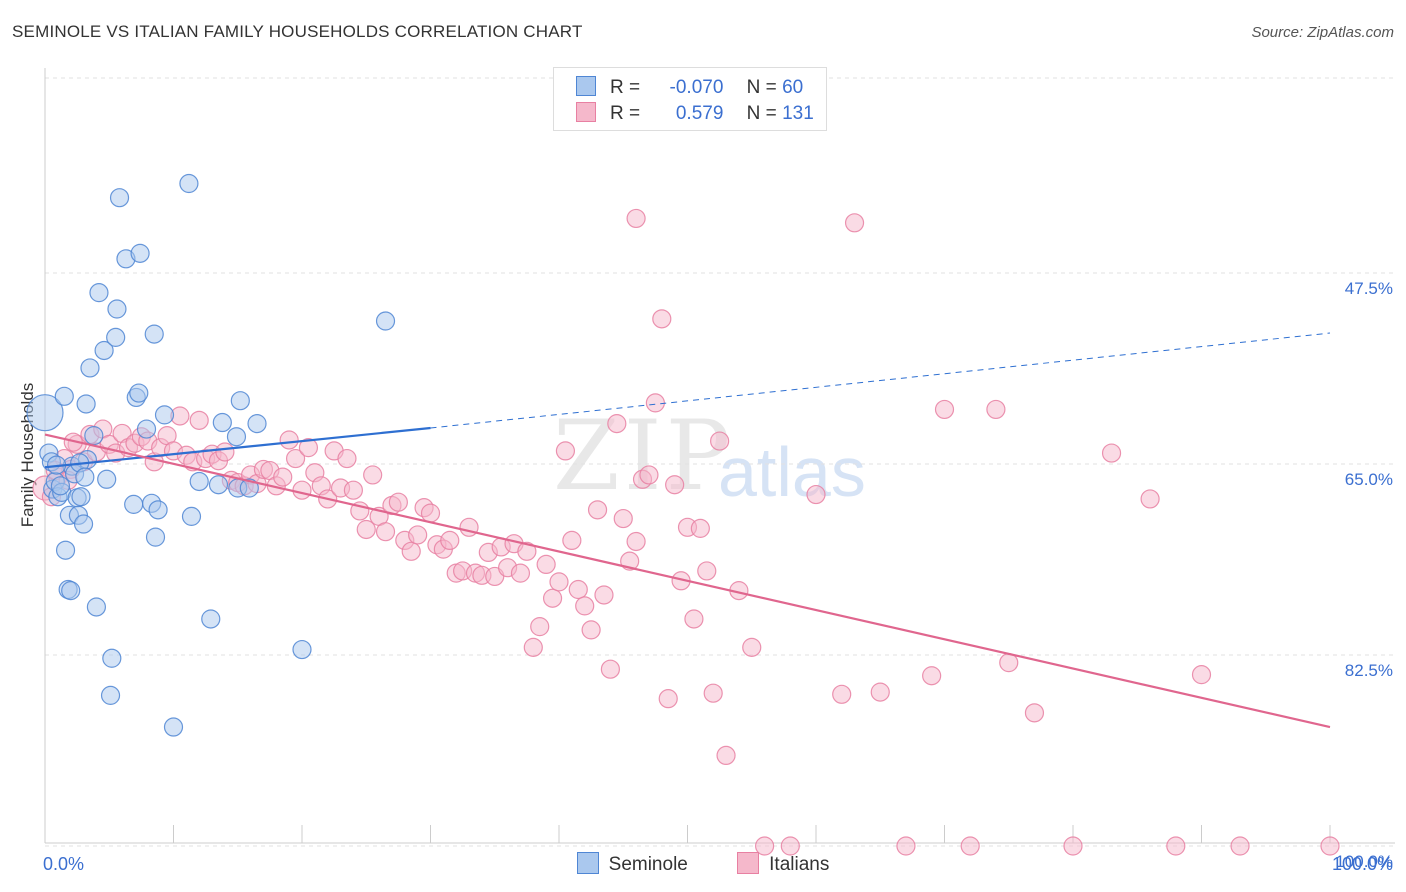 The height and width of the screenshot is (892, 1406). Describe the element at coordinates (798, 113) in the screenshot. I see `n-value: 131` at that location.